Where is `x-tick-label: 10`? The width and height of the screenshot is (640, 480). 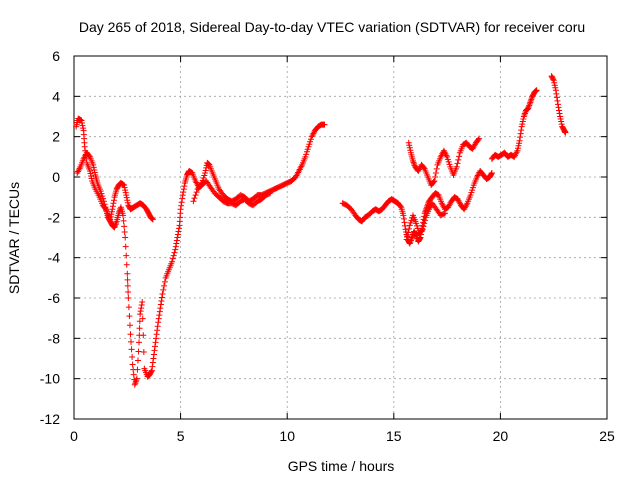 x-tick-label: 10 is located at coordinates (287, 436).